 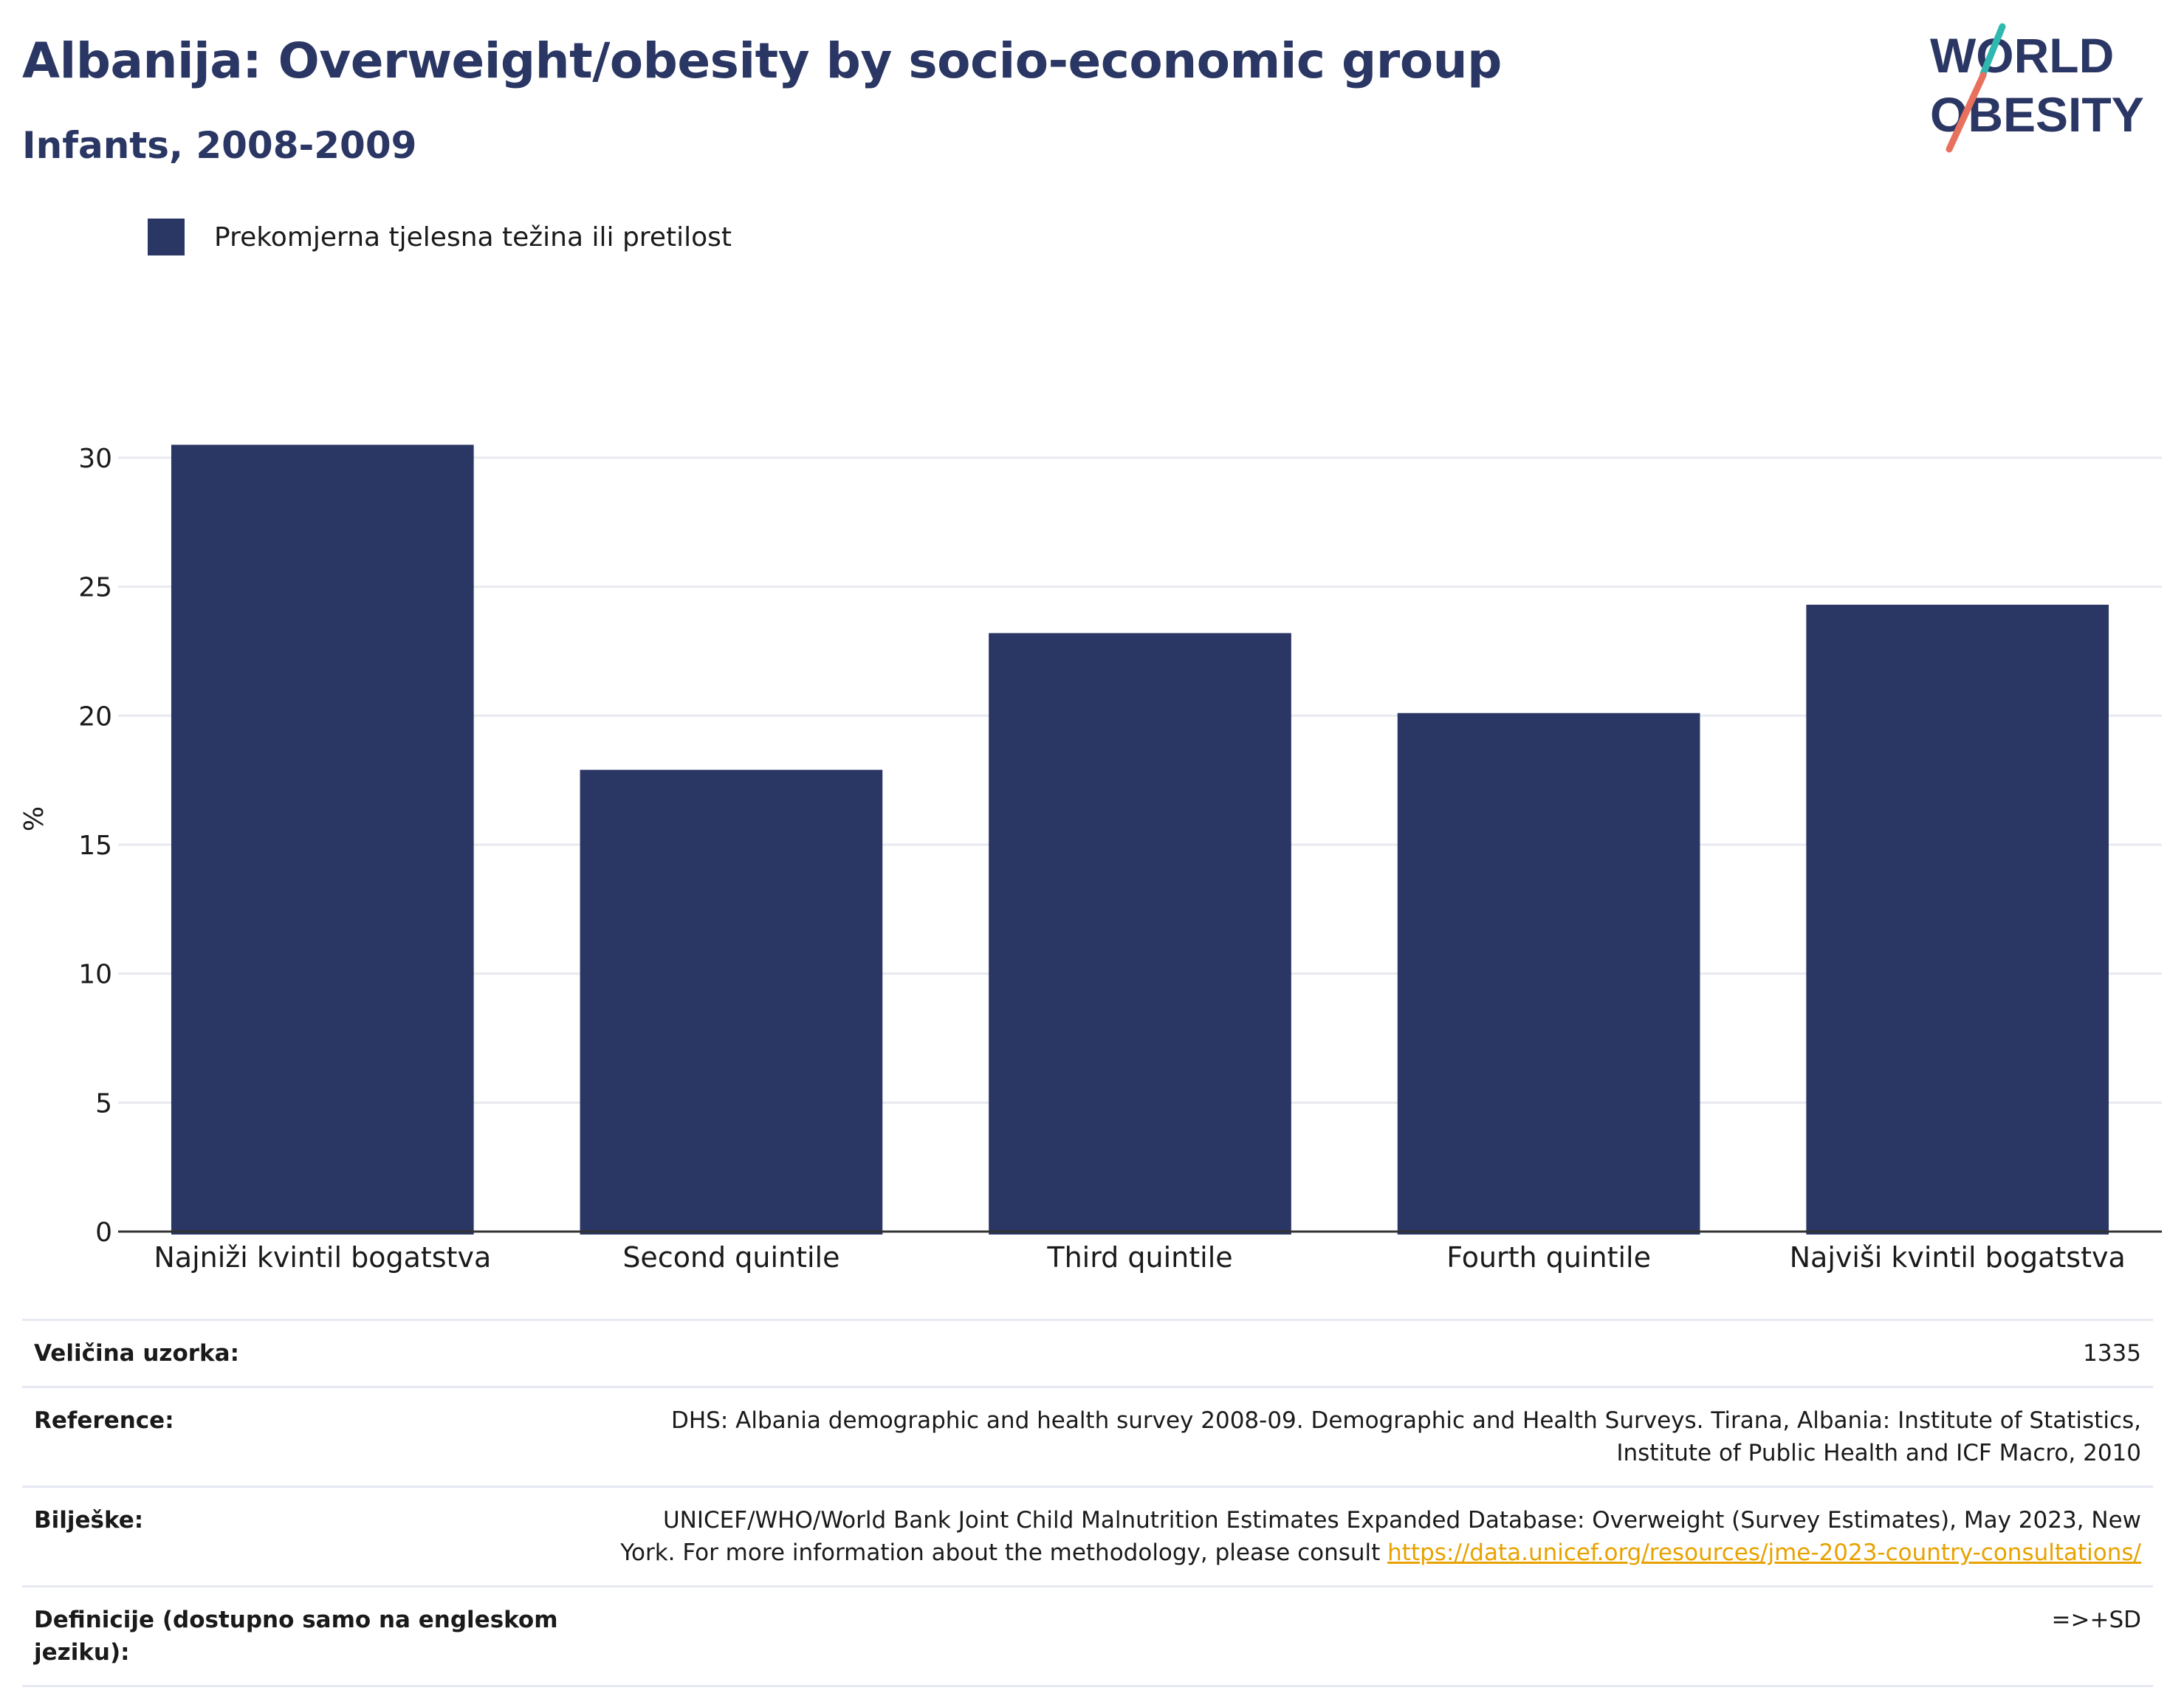 What do you see at coordinates (89, 1520) in the screenshot?
I see `meta-key-notes: Bilješke:` at bounding box center [89, 1520].